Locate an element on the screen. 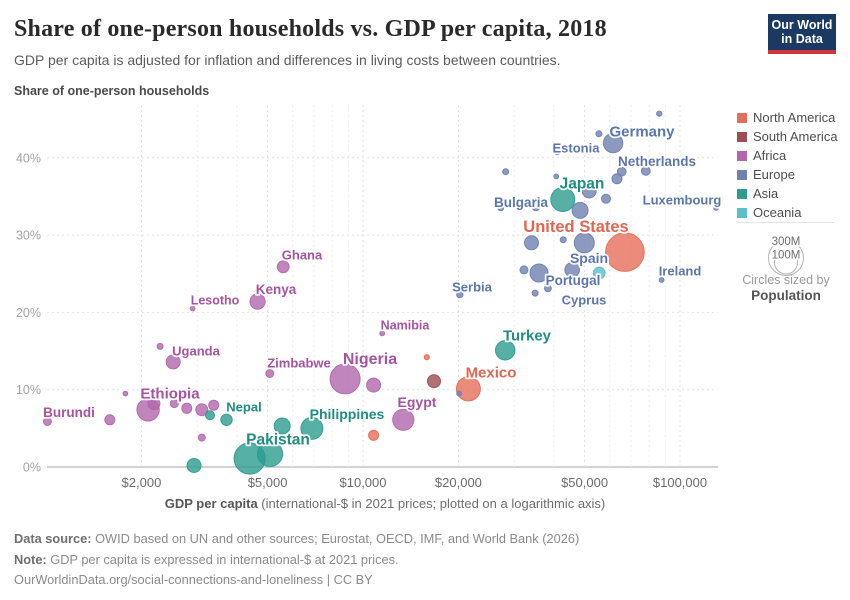 Image resolution: width=850 pixels, height=600 pixels. data-point-burundi is located at coordinates (87, 412).